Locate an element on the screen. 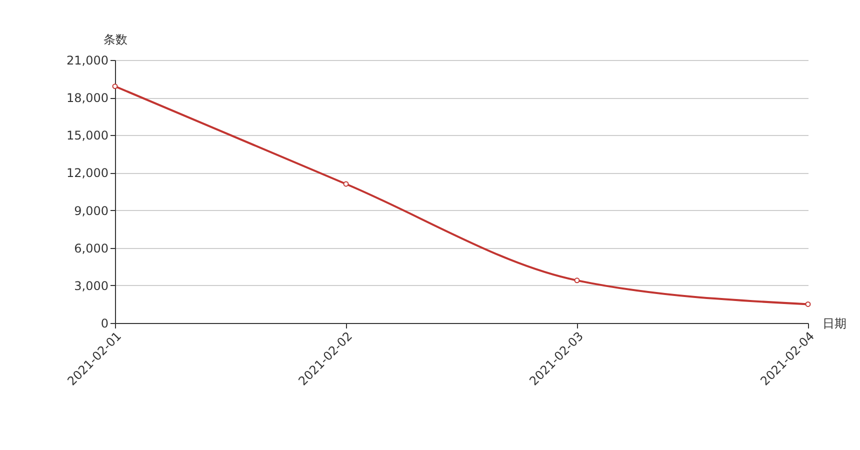 The image size is (860, 450). y-tick-label: 6,000 is located at coordinates (91, 248).